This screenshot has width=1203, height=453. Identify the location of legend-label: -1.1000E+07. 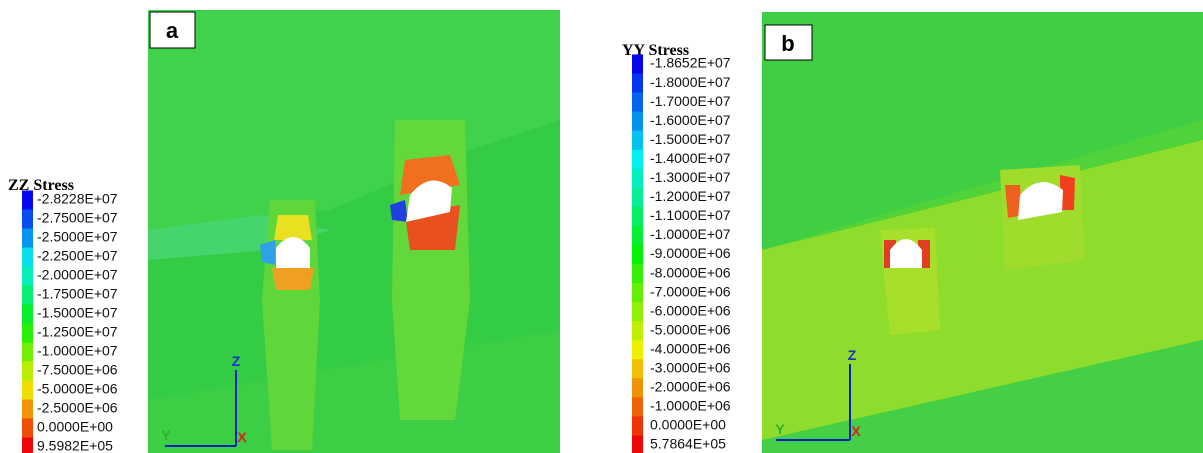
(690, 215).